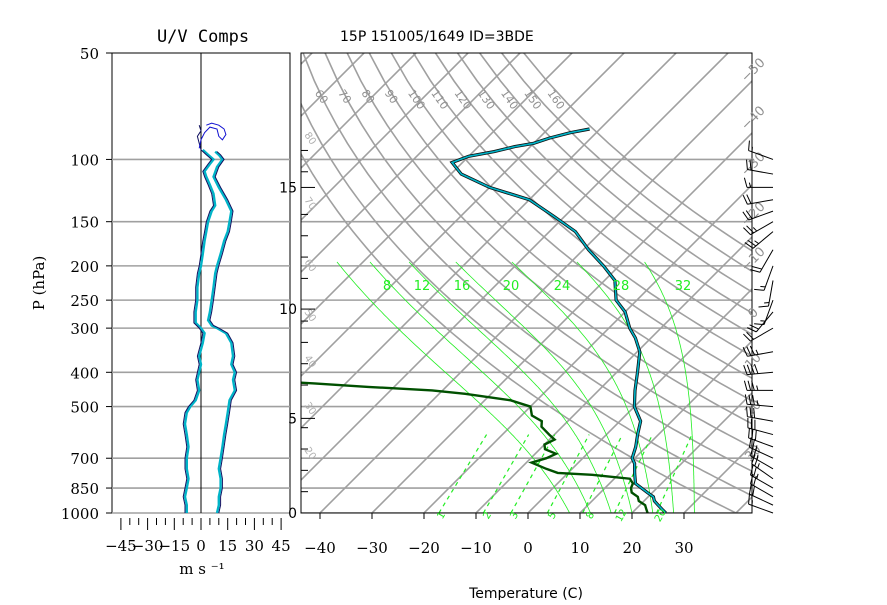  What do you see at coordinates (39, 283) in the screenshot?
I see `pressure-axis-label: P (hPa)` at bounding box center [39, 283].